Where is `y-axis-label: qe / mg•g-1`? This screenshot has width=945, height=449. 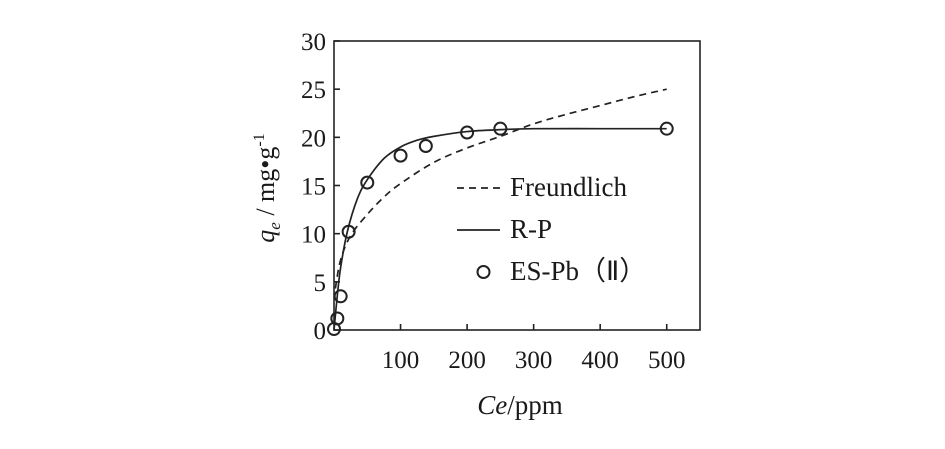
y-axis-label: qe / mg•g-1 is located at coordinates (267, 187).